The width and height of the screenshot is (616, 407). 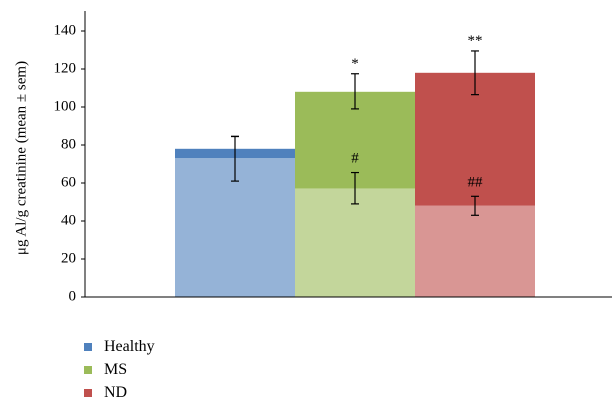 I want to click on annotations-layer: * # ** ##, so click(x=417, y=111).